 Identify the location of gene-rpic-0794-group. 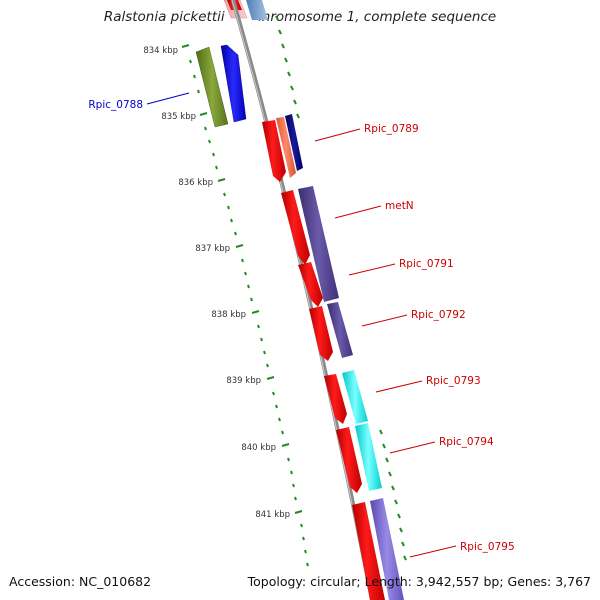
(359, 458).